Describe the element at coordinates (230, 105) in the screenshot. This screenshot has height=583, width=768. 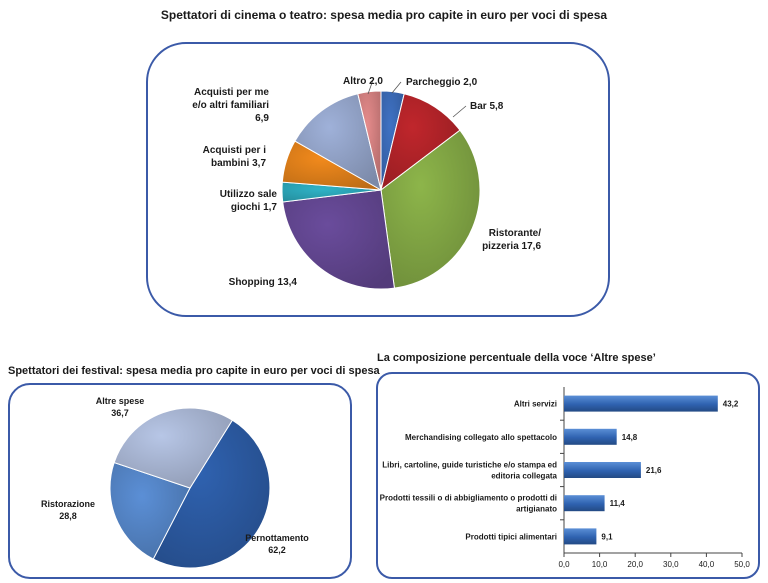
I see `pie-label-acquisti-per-me: Acquisti per me e/o altri familiari 6,9` at that location.